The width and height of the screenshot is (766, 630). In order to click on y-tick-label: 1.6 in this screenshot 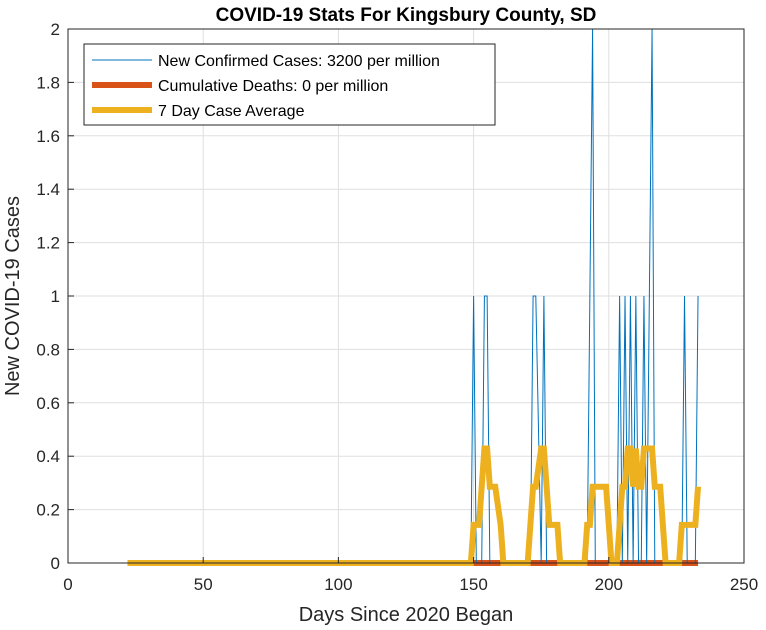, I will do `click(48, 136)`.